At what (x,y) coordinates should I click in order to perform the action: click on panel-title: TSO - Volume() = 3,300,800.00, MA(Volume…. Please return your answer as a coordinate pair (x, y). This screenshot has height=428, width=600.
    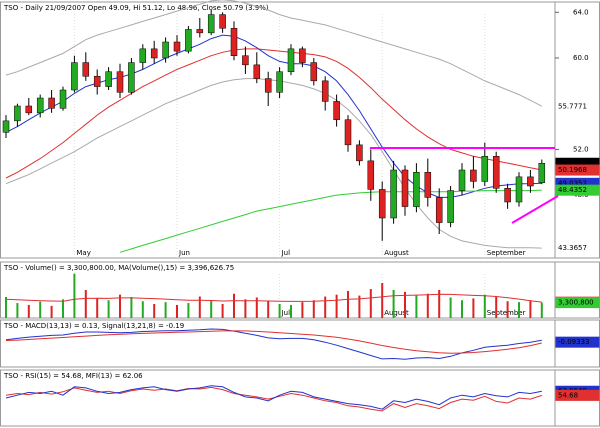
    Looking at the image, I should click on (118, 268).